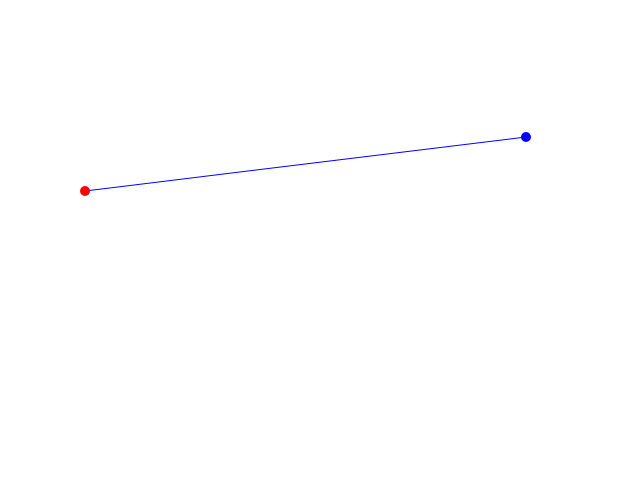 The width and height of the screenshot is (640, 480). I want to click on connector-line, so click(305, 164).